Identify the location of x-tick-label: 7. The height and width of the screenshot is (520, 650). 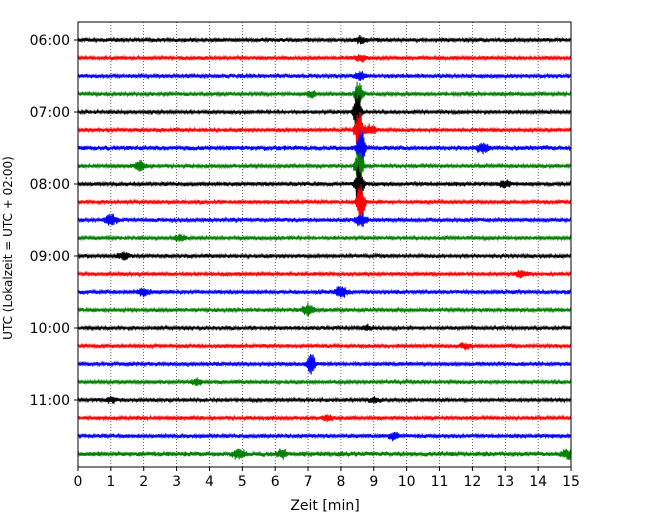
(308, 482).